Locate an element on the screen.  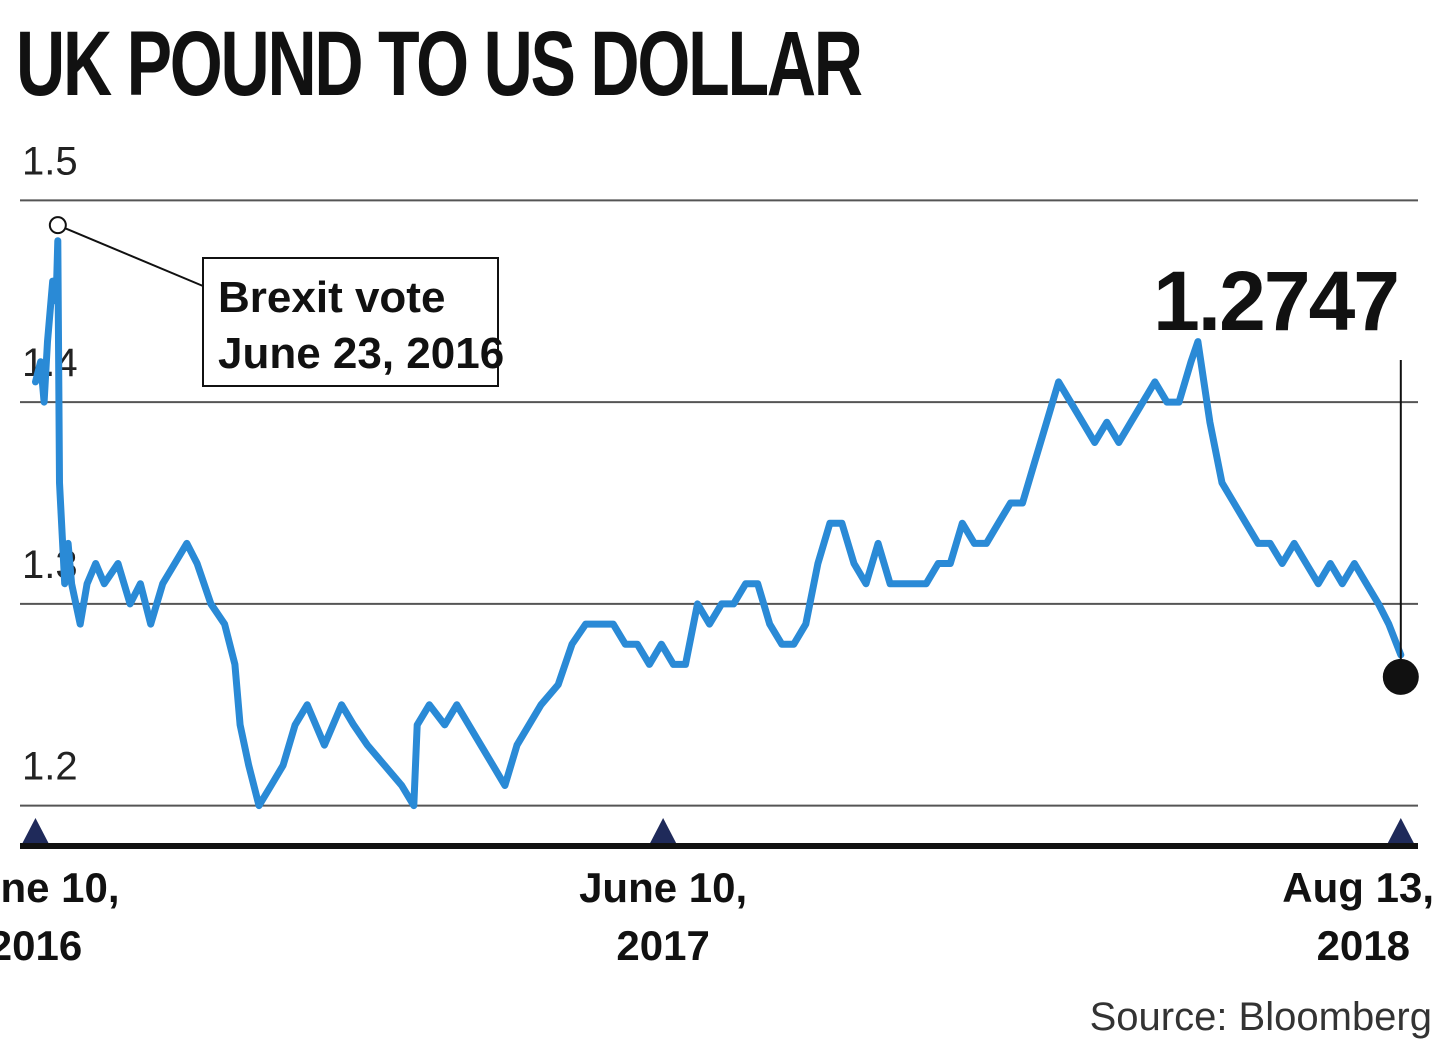
x-tick-label-1-line1: June 10, is located at coordinates (663, 887).